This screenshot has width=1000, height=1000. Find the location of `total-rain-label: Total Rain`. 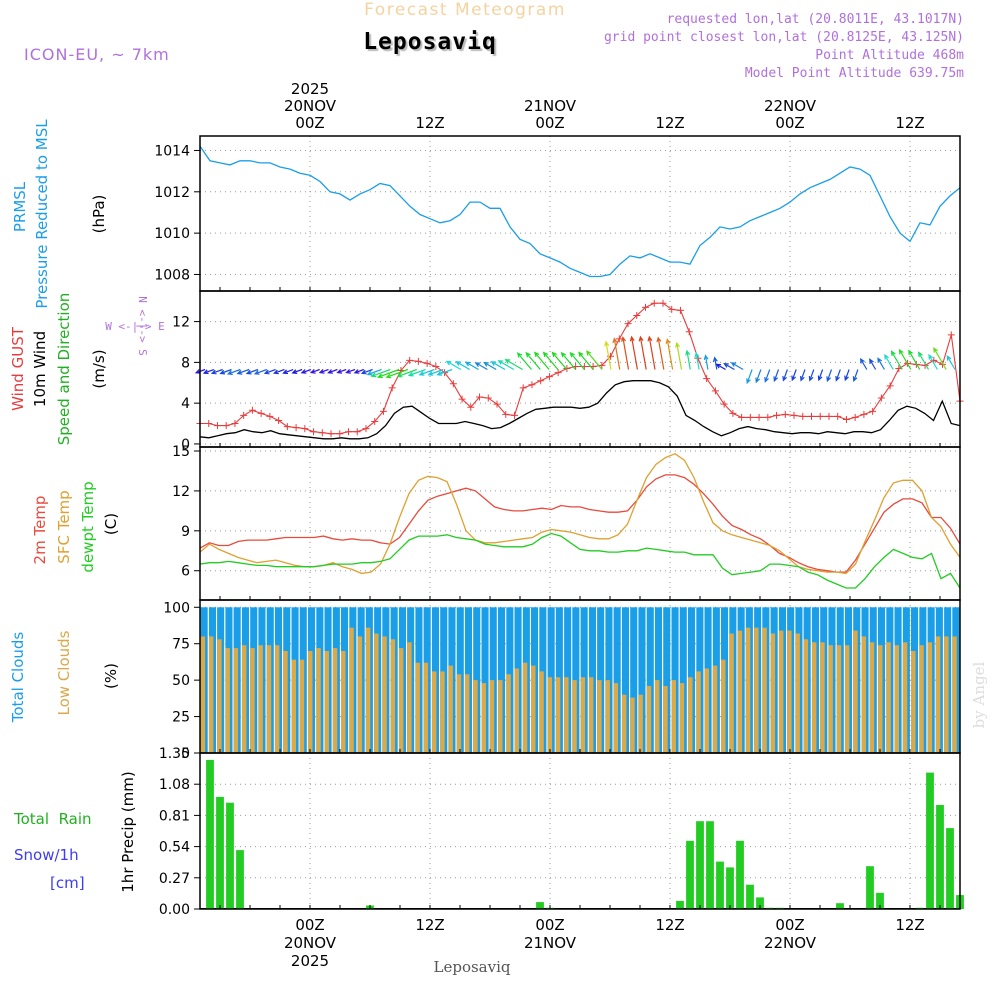

total-rain-label: Total Rain is located at coordinates (52, 819).